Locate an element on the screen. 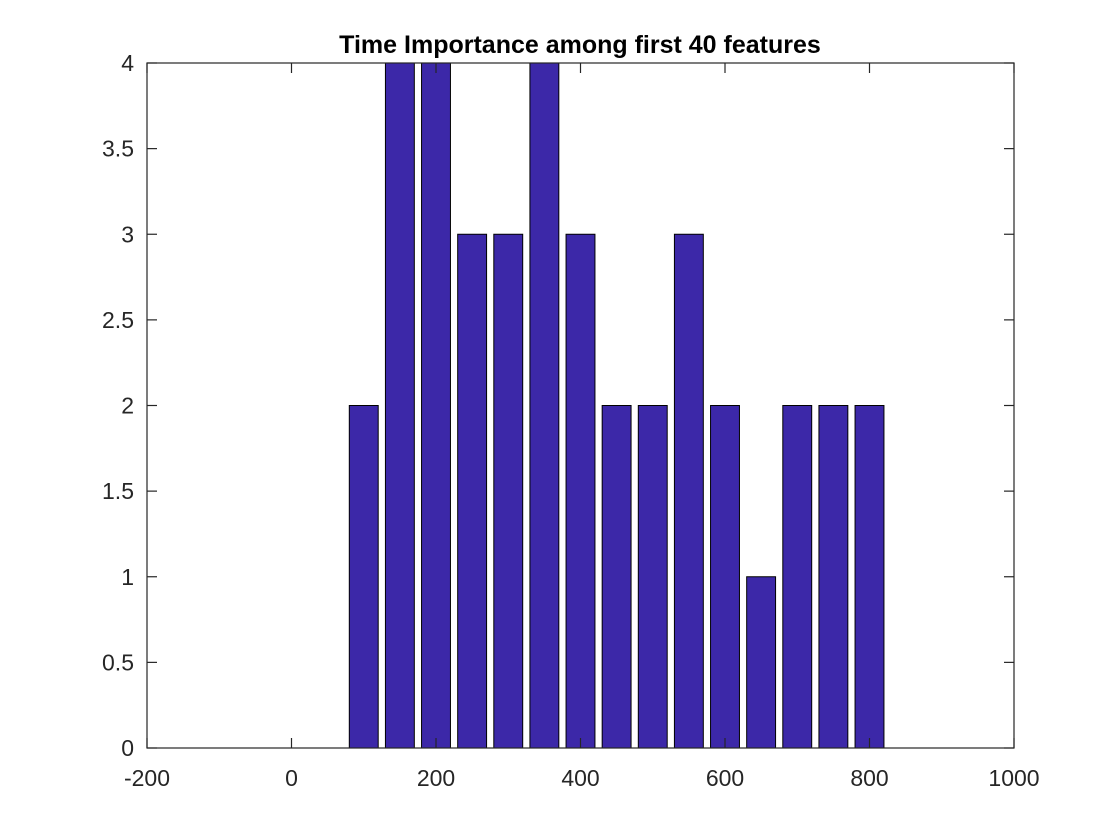 This screenshot has width=1120, height=840. x-tick-label: 200 is located at coordinates (436, 778).